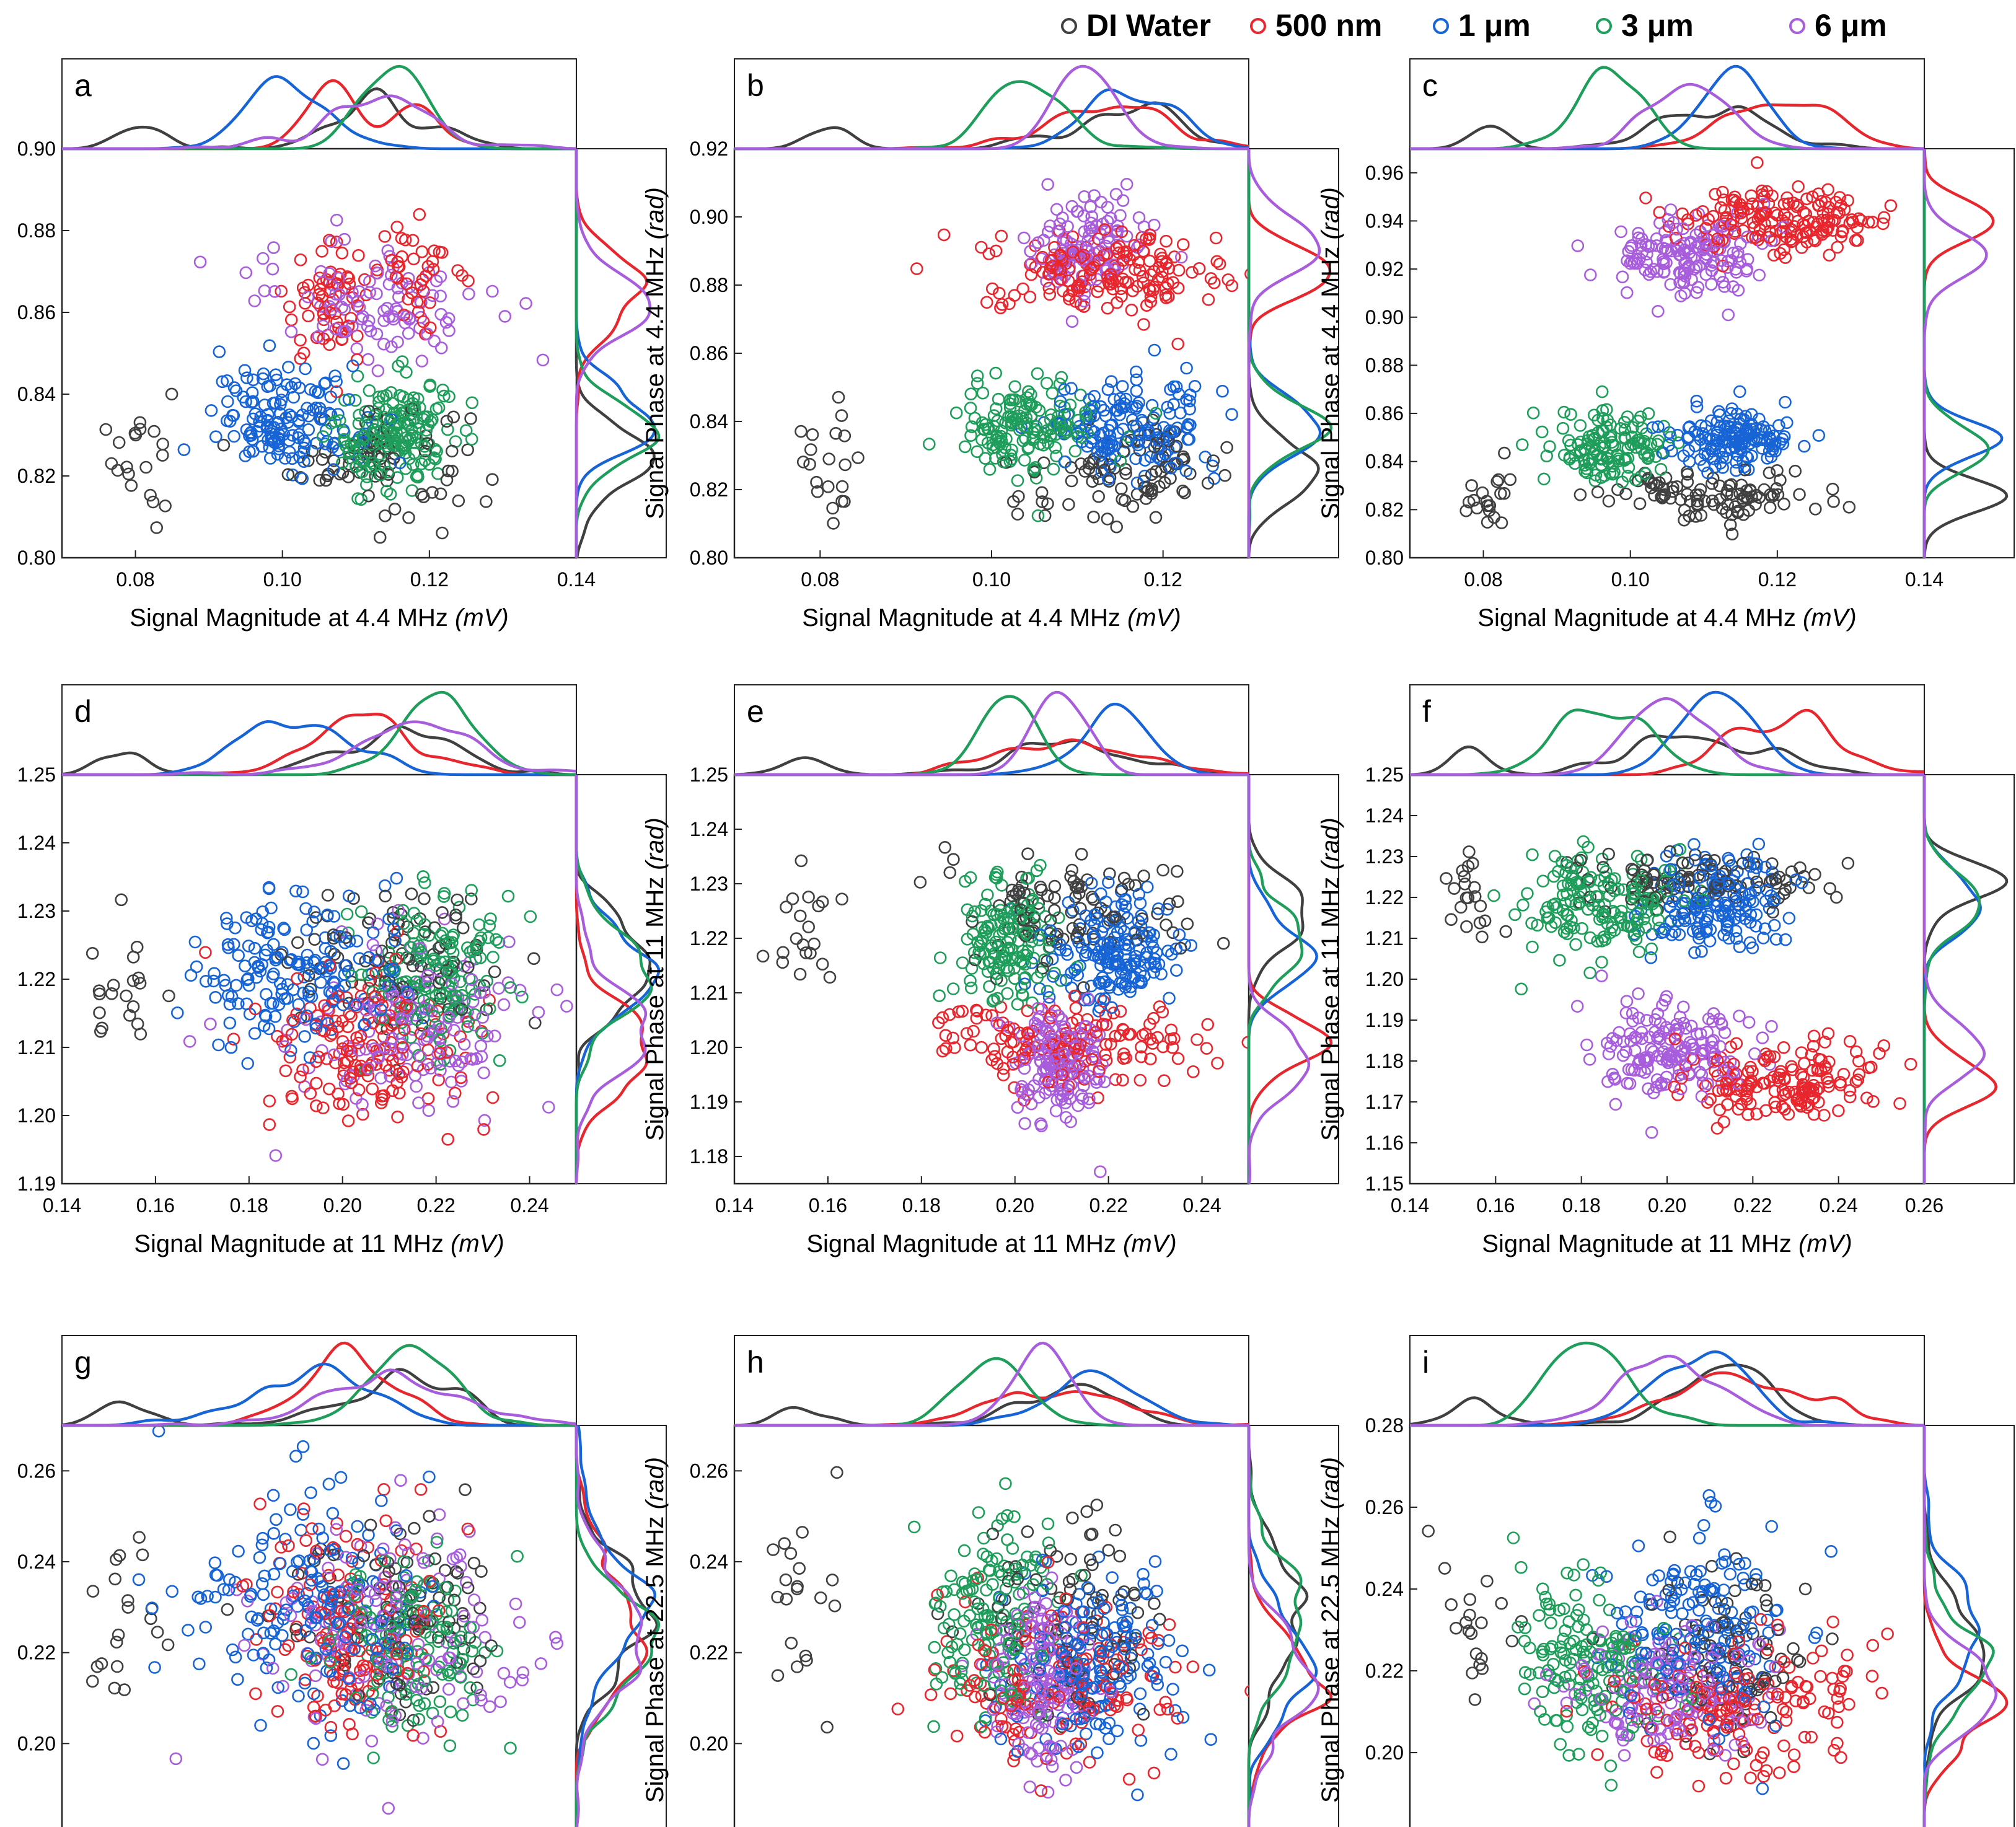  I want to click on y-tick-label: 0.92, so click(1384, 269).